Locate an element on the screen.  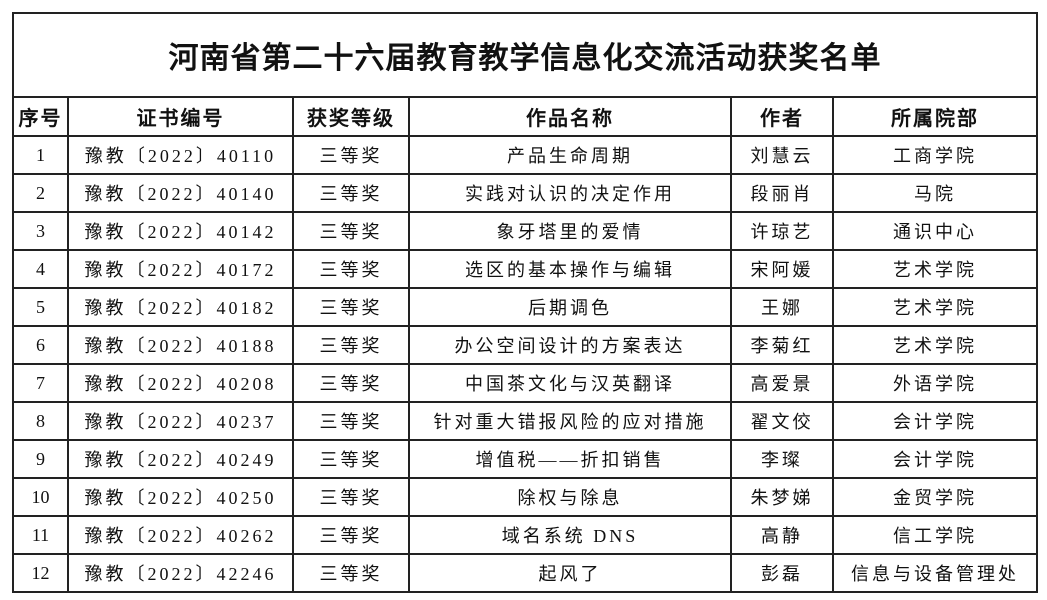
header-work-title: 作品名称 is located at coordinates (570, 116).